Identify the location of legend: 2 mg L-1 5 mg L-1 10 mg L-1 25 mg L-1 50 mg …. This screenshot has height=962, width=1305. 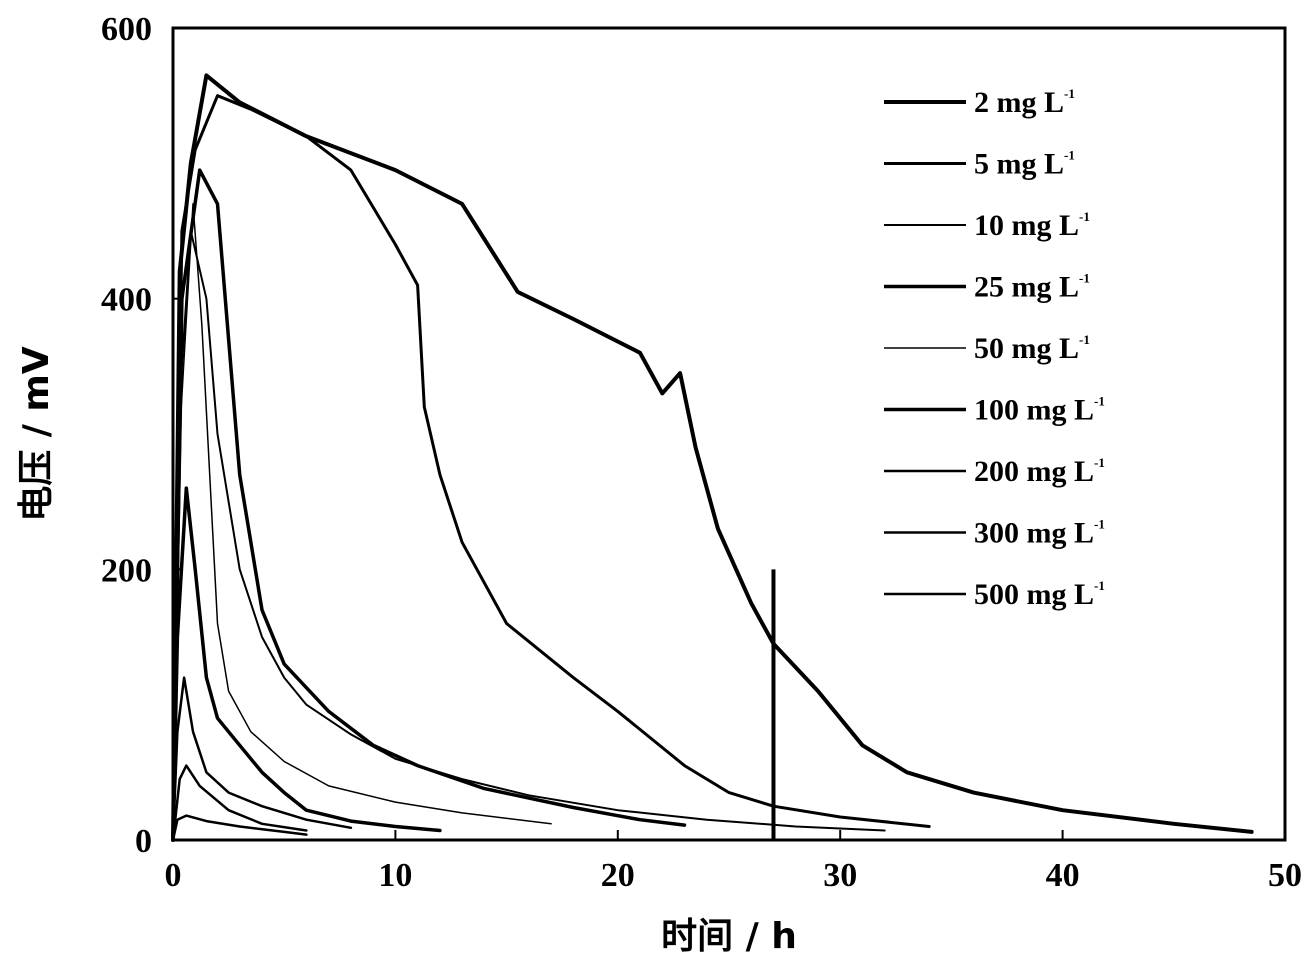
(994, 348).